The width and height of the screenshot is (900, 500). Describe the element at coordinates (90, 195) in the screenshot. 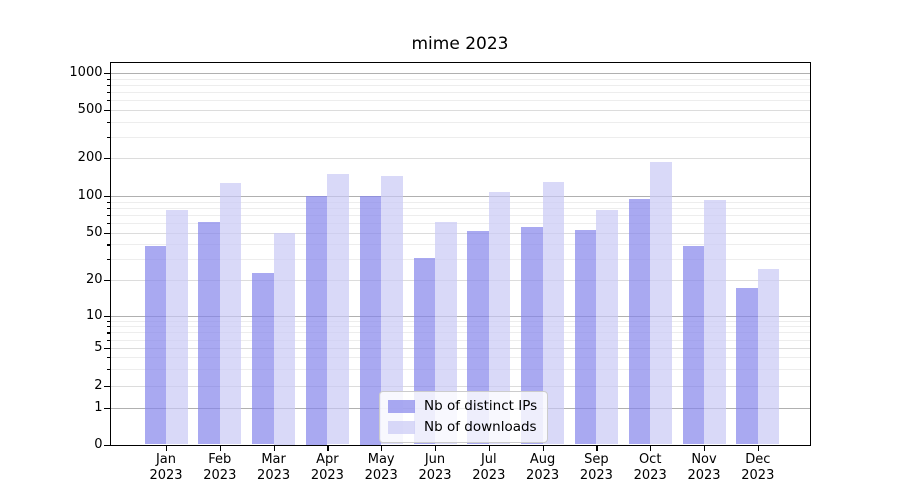

I see `y-tick-label-100: 100` at that location.